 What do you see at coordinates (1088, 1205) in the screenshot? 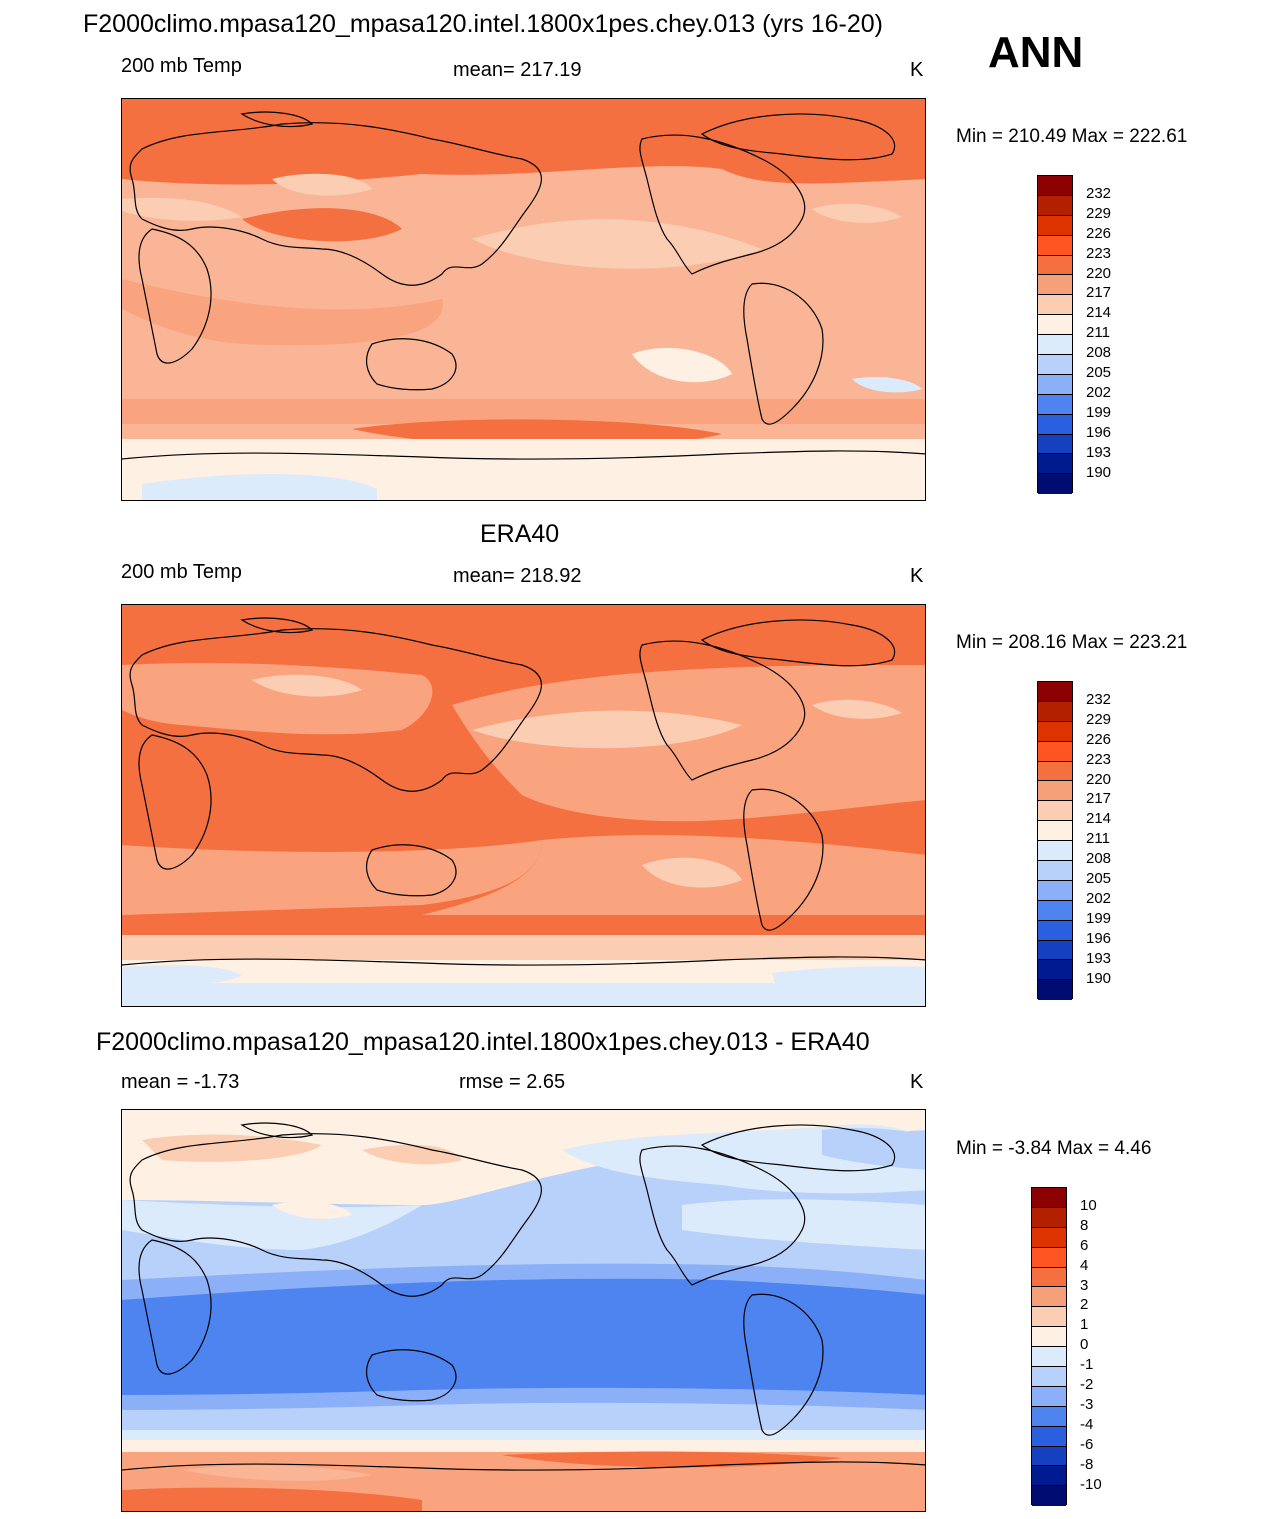
I see `colorbar-tick-label: 10` at bounding box center [1088, 1205].